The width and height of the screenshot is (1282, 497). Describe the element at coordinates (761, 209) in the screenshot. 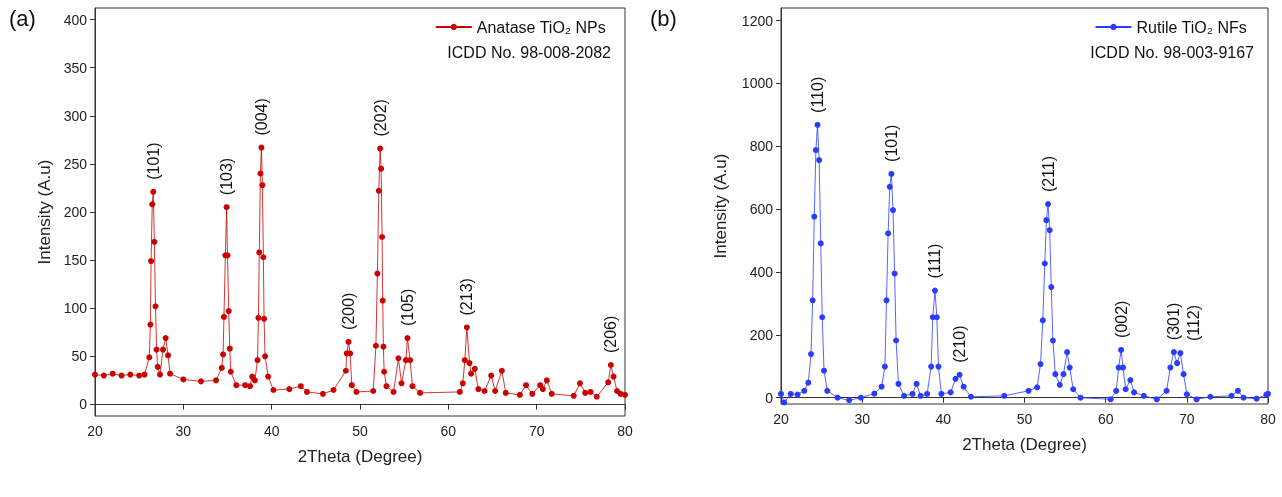

I see `y-tick-label: 600` at that location.